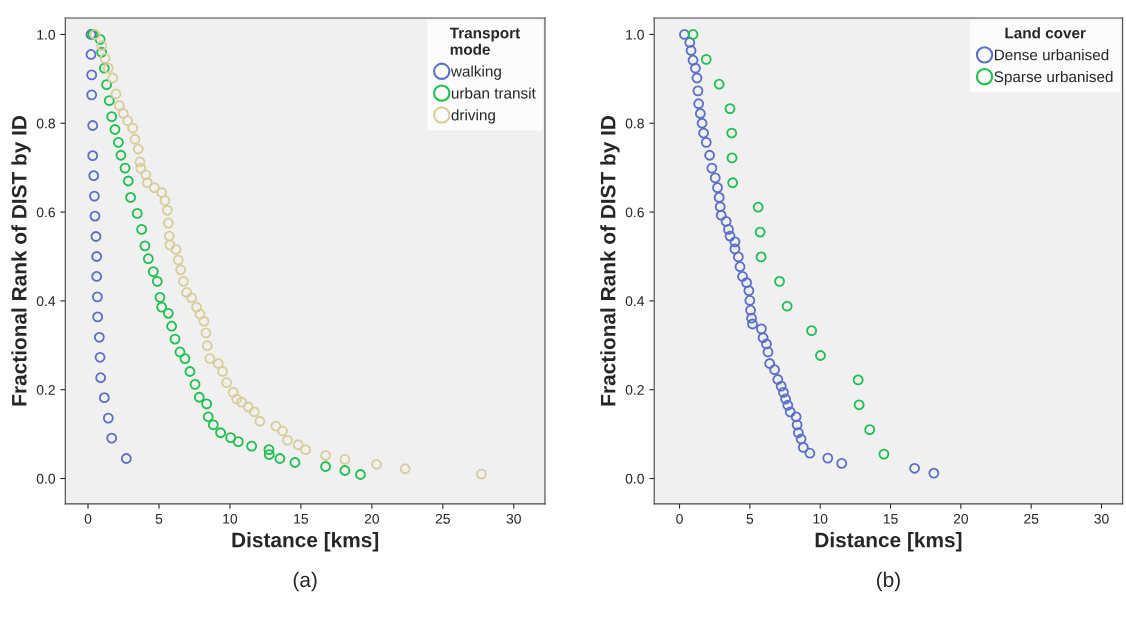 Image resolution: width=1126 pixels, height=622 pixels. I want to click on legend-label: walking, so click(475, 72).